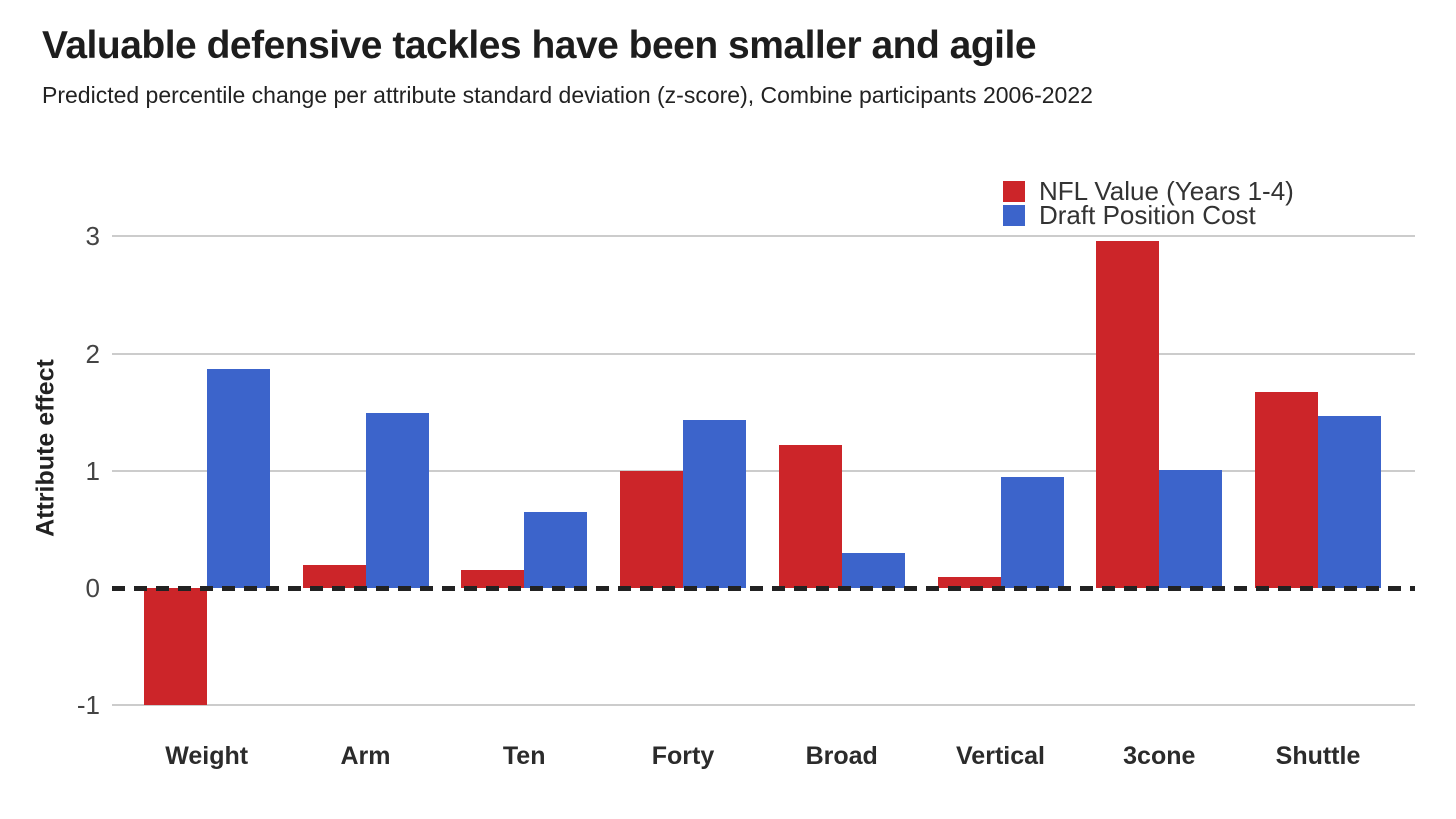 This screenshot has height=819, width=1456. I want to click on x-tick-label-ten: Ten, so click(524, 756).